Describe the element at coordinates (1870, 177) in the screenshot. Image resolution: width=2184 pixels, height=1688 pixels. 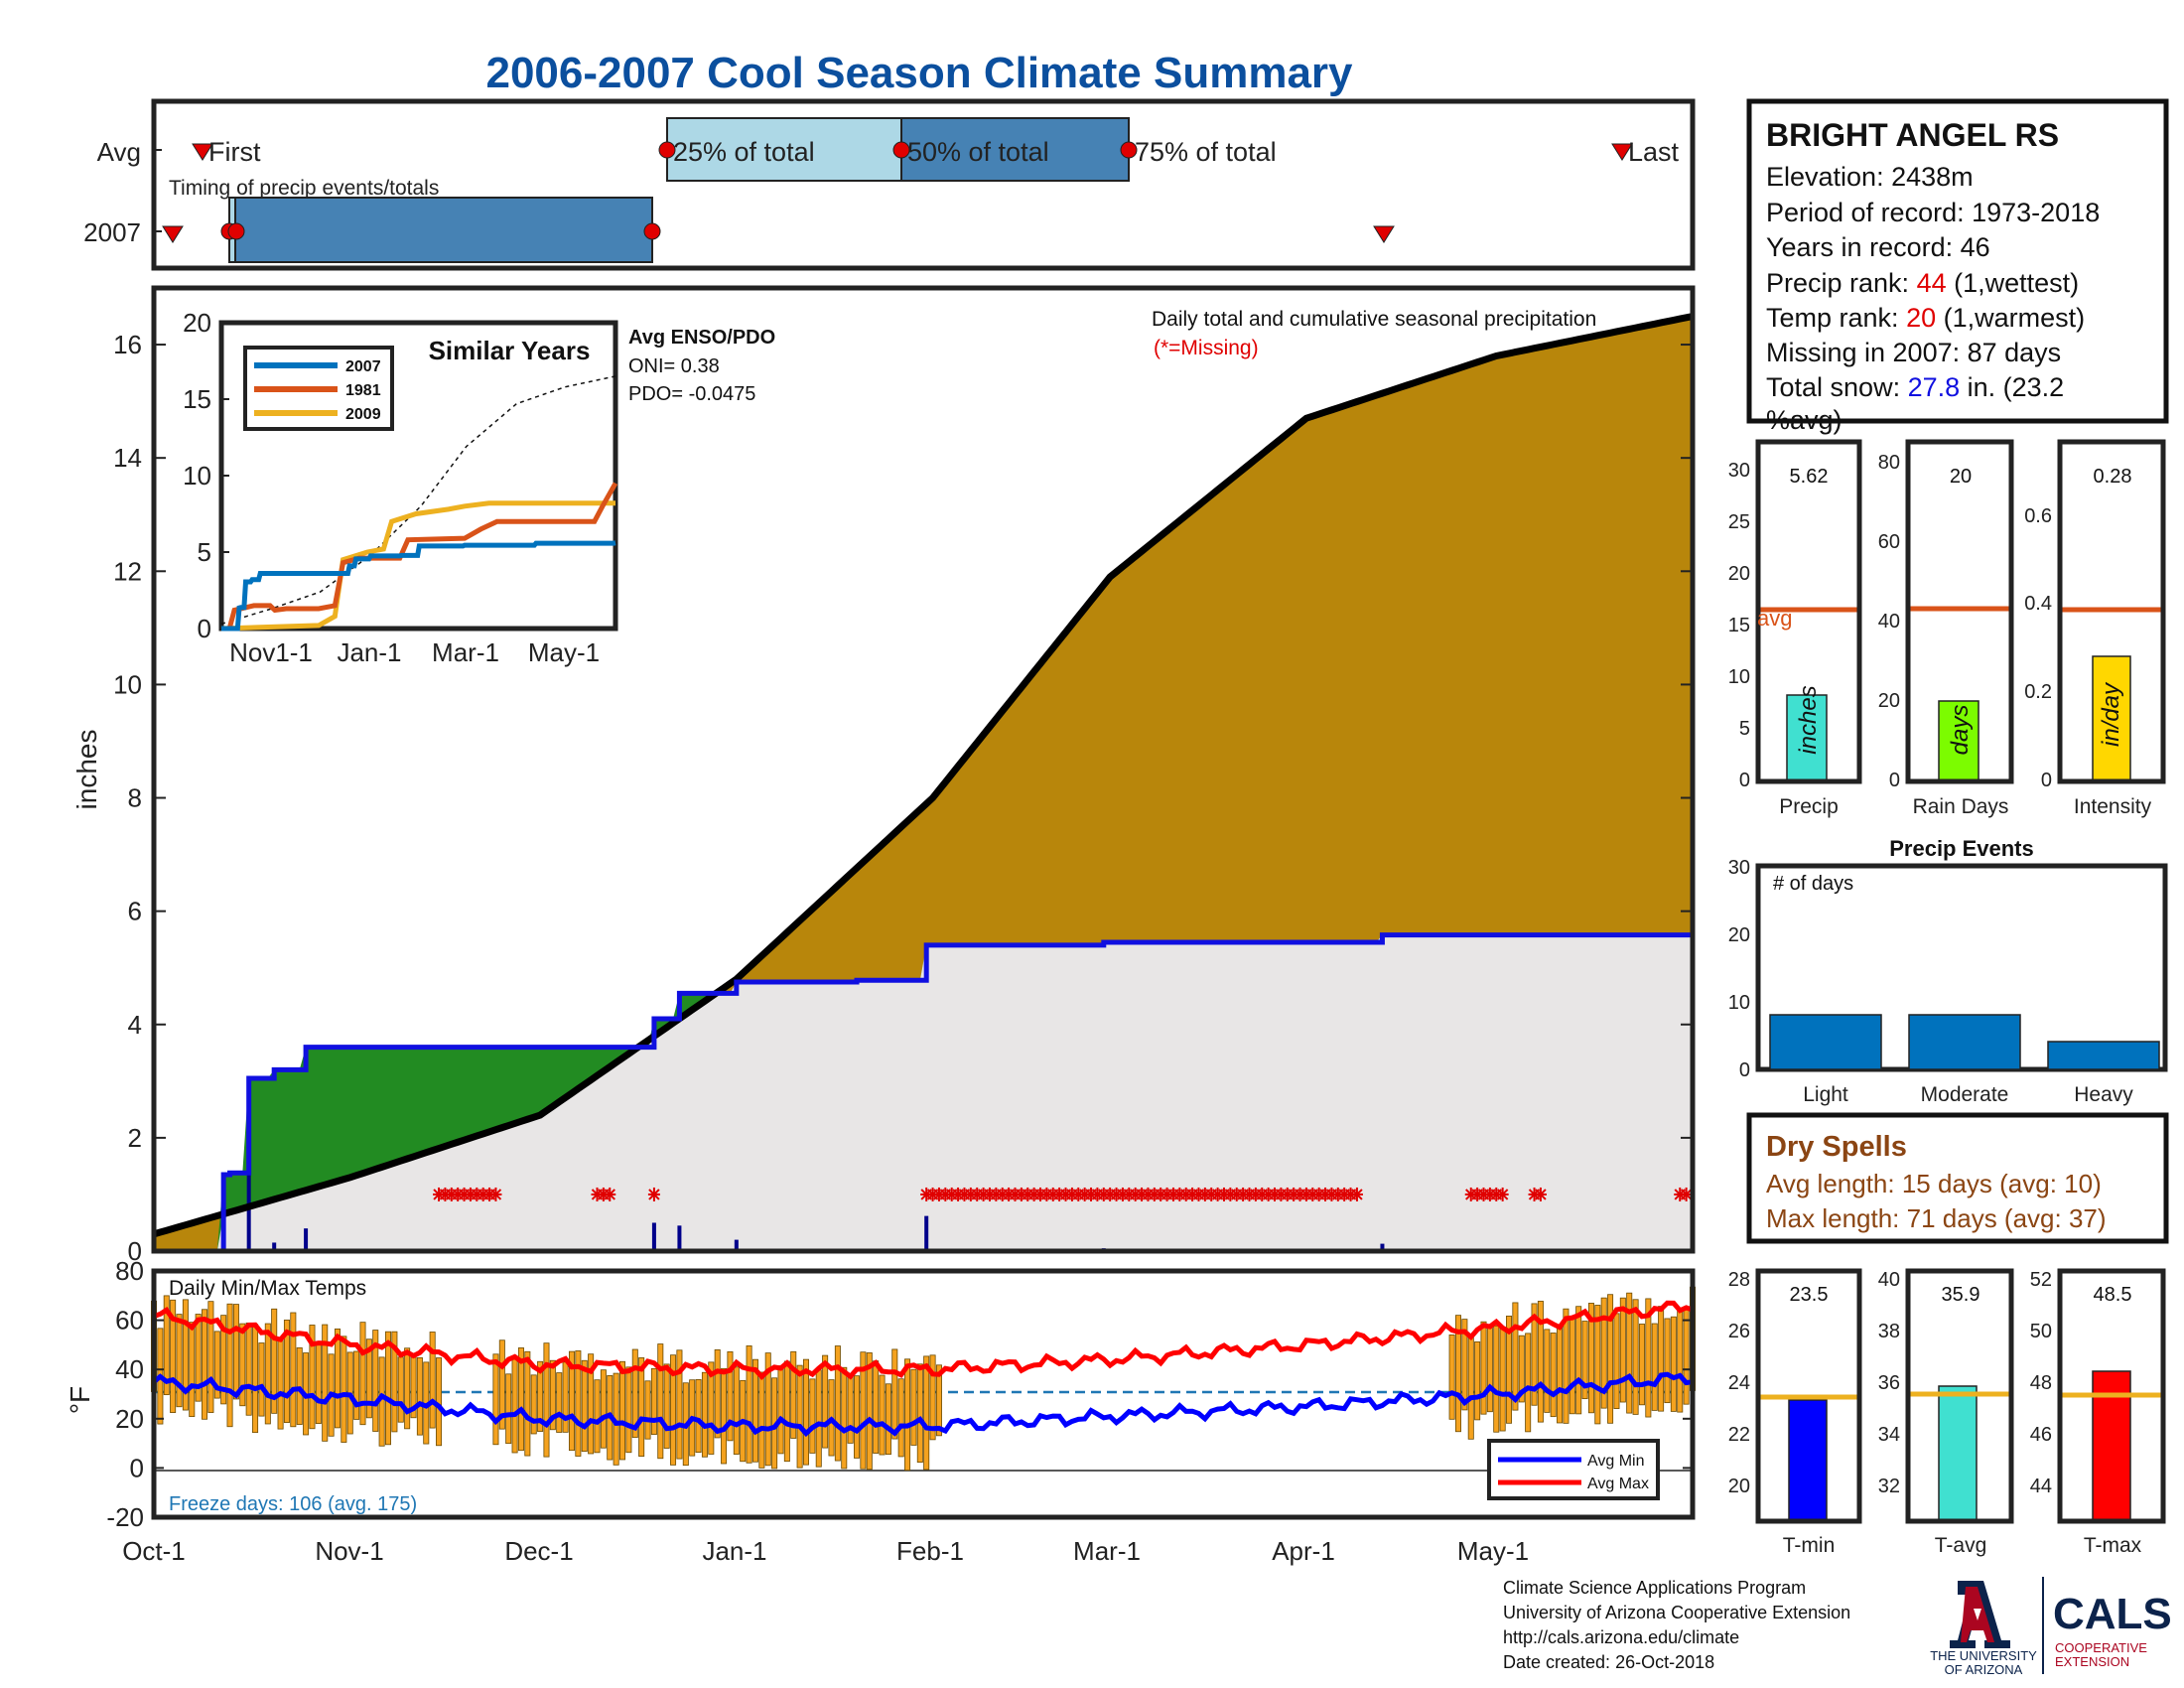
I see `station-elevation: Elevation: 2438m` at that location.